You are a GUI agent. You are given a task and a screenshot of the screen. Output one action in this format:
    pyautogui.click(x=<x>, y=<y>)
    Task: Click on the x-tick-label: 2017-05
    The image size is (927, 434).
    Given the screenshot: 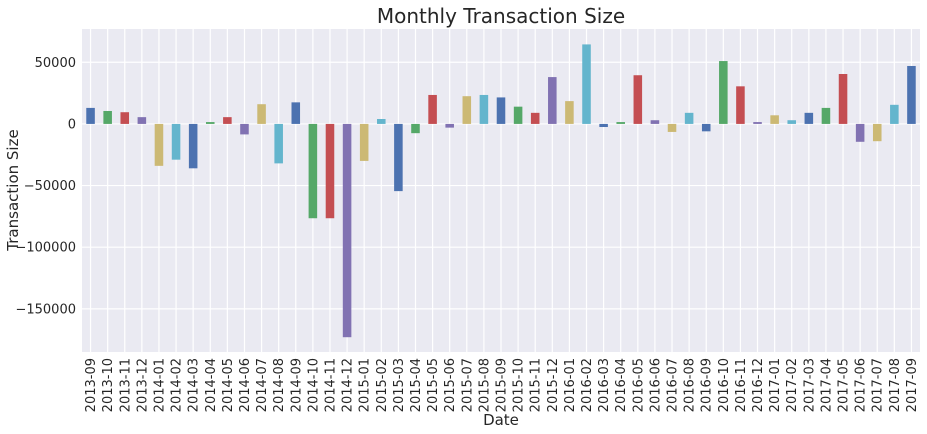 What is the action you would take?
    pyautogui.click(x=844, y=385)
    